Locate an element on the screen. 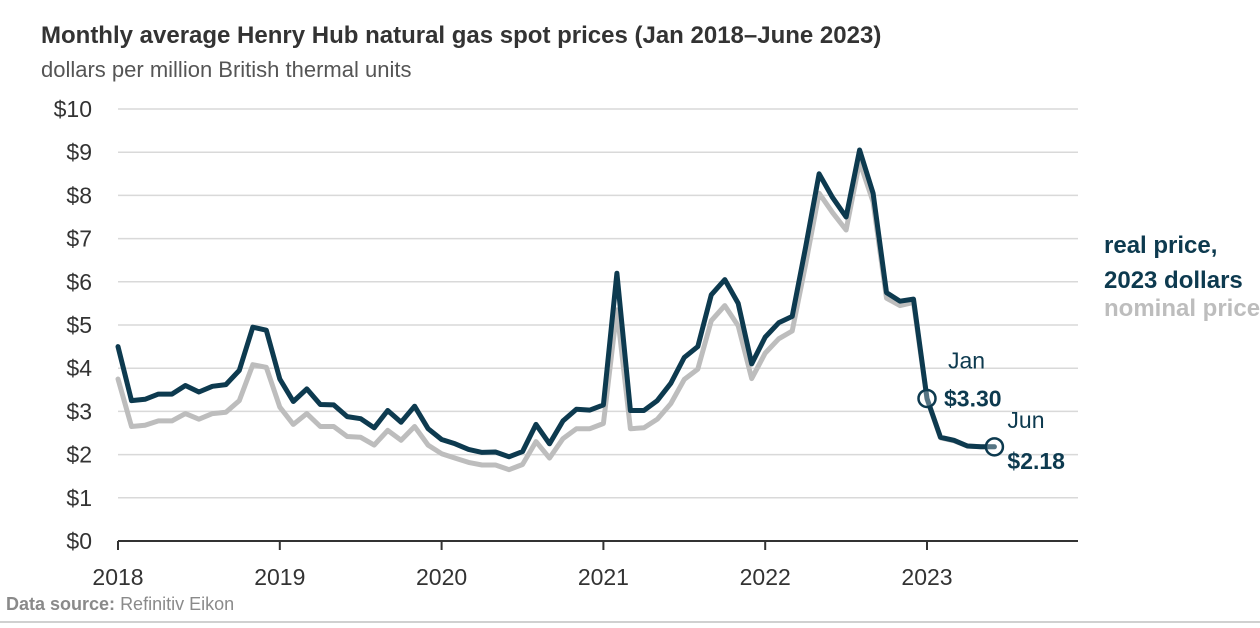 This screenshot has width=1260, height=628. y-tick-label: $8 is located at coordinates (79, 195).